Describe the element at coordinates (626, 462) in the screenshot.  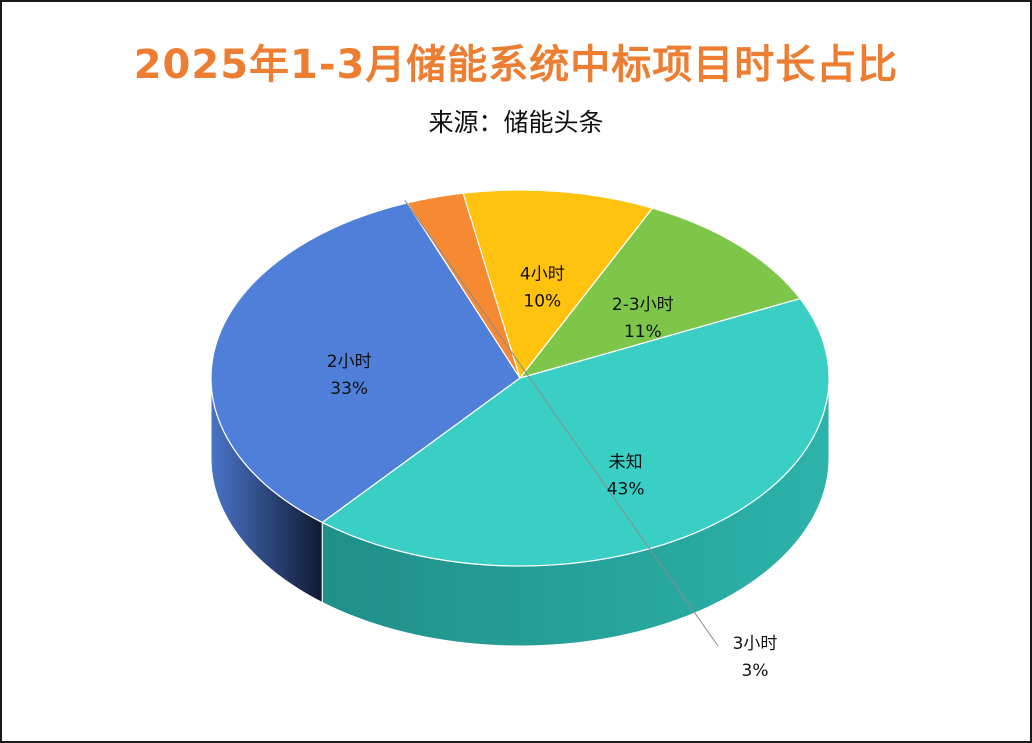
I see `slice-label-0: 未知` at that location.